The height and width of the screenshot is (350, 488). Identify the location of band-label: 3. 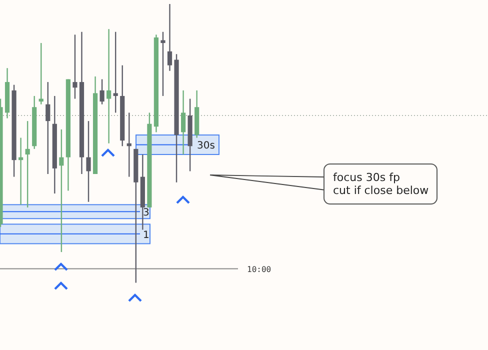
(146, 213).